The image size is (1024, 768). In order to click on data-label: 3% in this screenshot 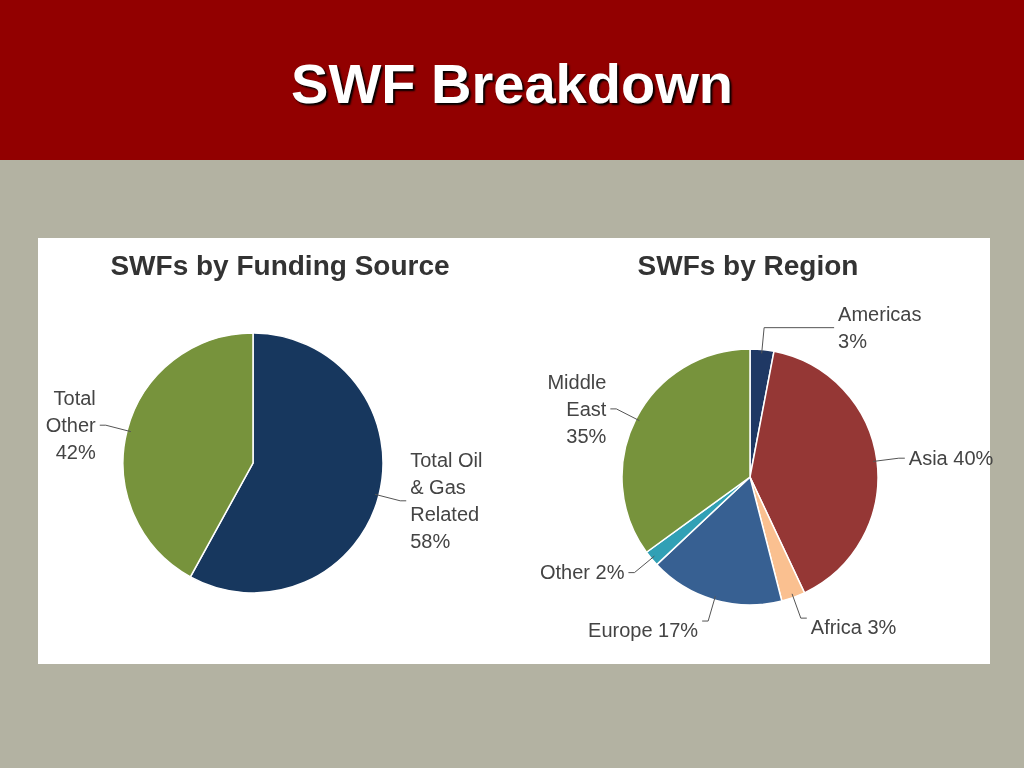, I will do `click(853, 340)`.